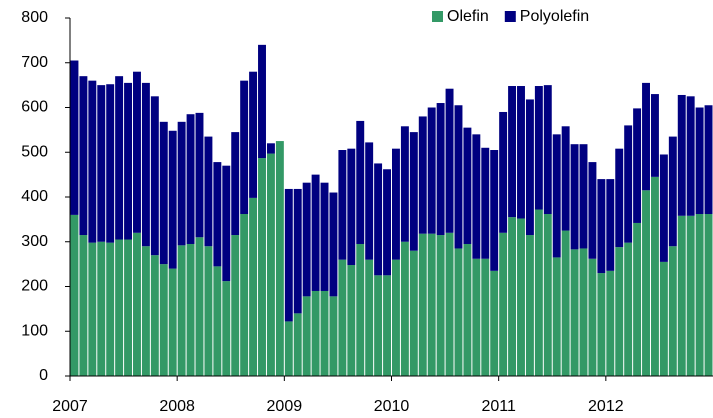 This screenshot has height=418, width=713. I want to click on legend-label: Olefin, so click(468, 16).